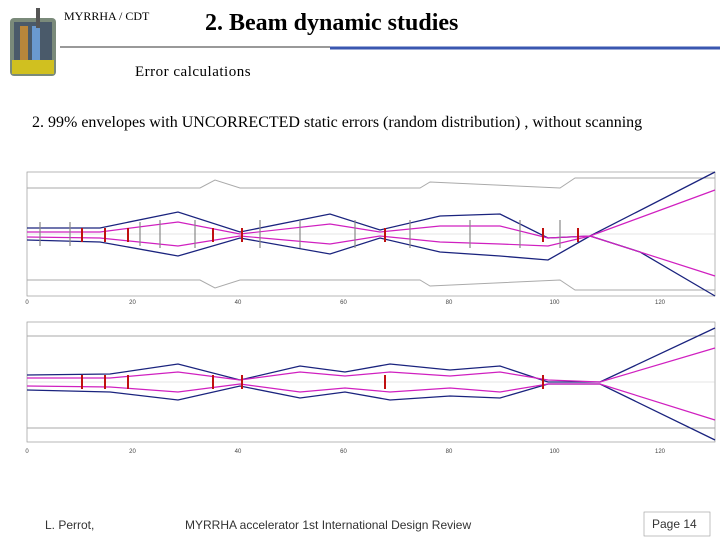 The width and height of the screenshot is (720, 540). I want to click on org: MYRRHA / CDT, so click(107, 16).